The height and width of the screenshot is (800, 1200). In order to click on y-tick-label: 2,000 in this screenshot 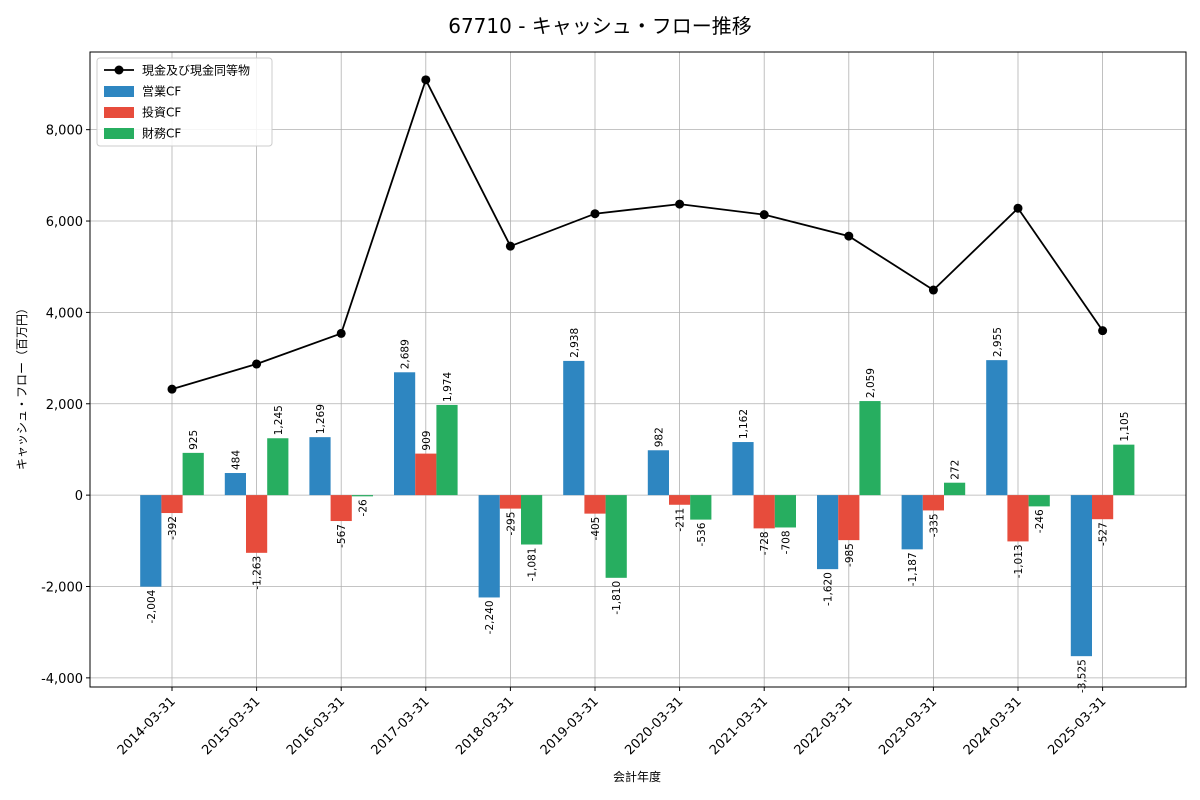, I will do `click(64, 405)`.